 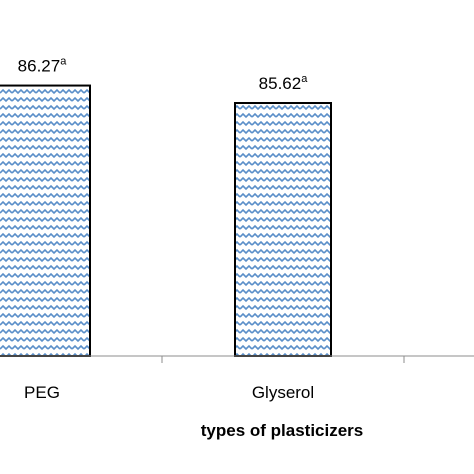 I want to click on data-label: 85.62a, so click(x=284, y=83).